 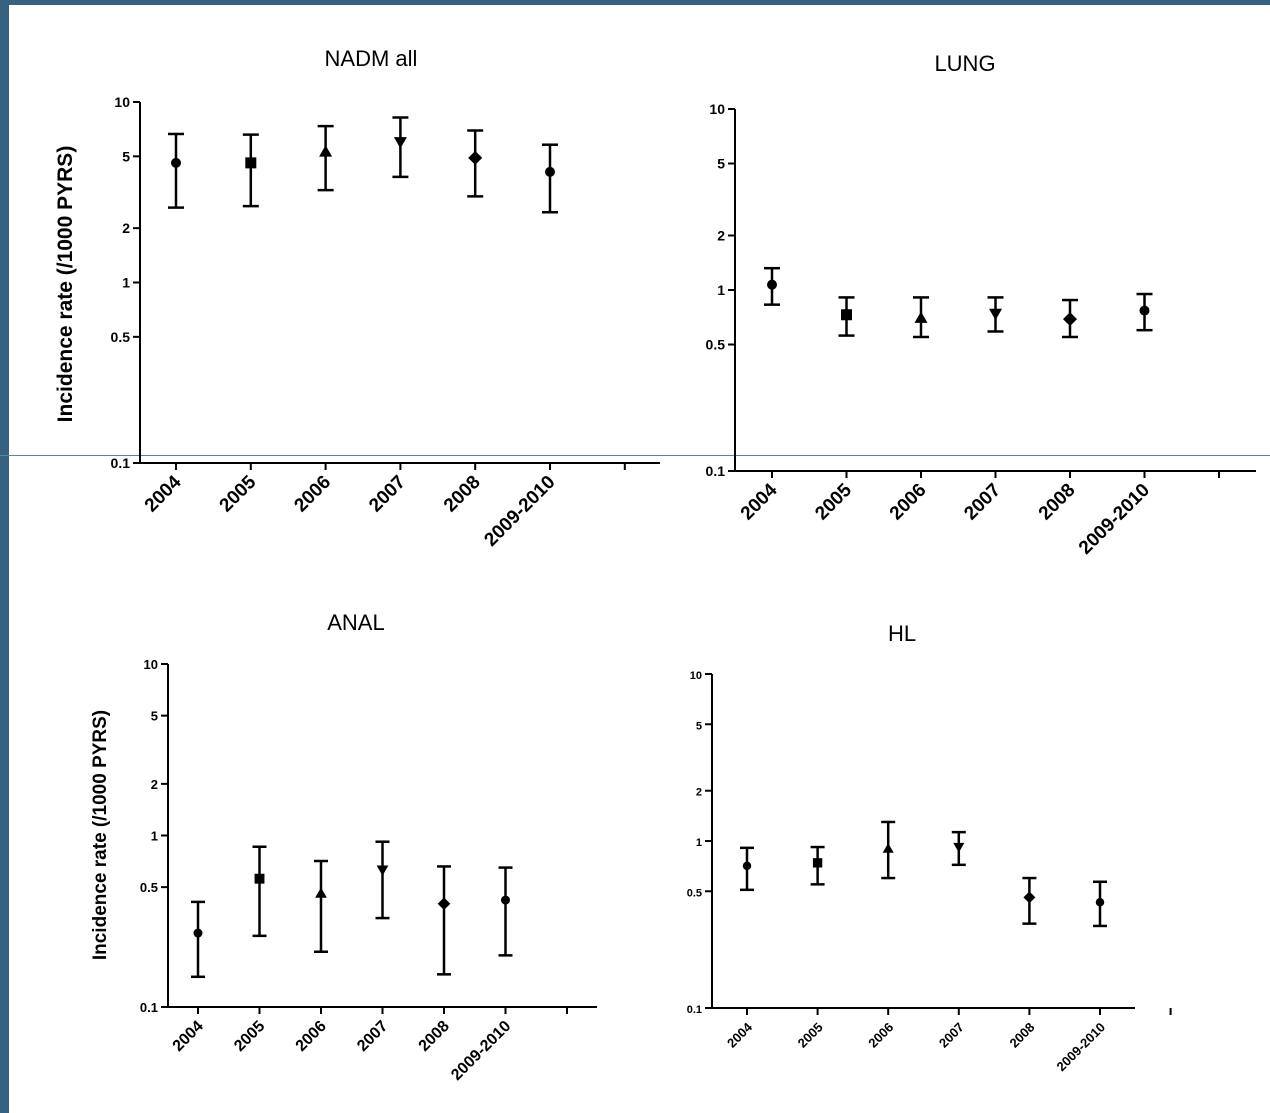 What do you see at coordinates (635, 455) in the screenshot?
I see `frame-separator-line` at bounding box center [635, 455].